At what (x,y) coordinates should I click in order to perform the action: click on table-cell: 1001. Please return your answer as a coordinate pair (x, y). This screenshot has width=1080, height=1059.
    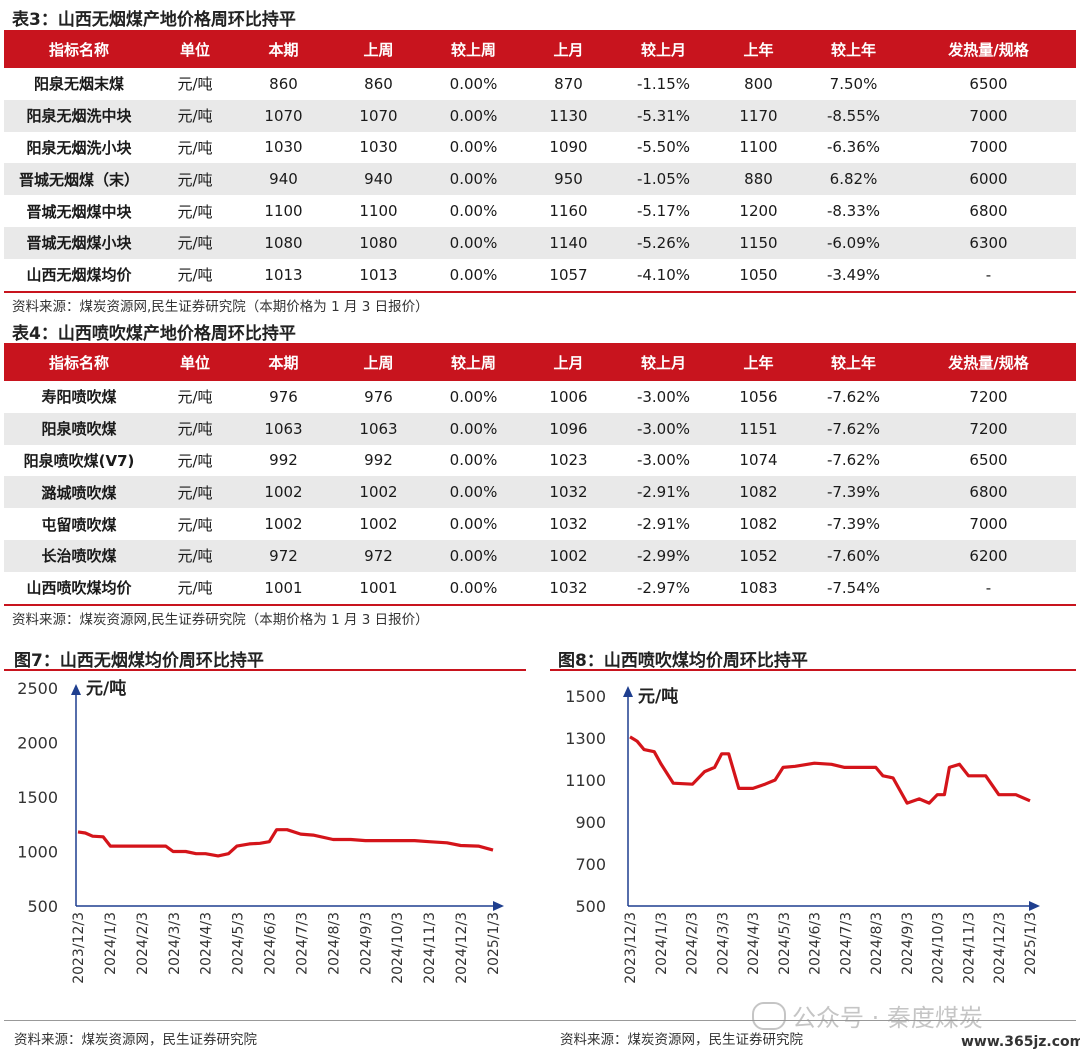
    Looking at the image, I should click on (283, 588).